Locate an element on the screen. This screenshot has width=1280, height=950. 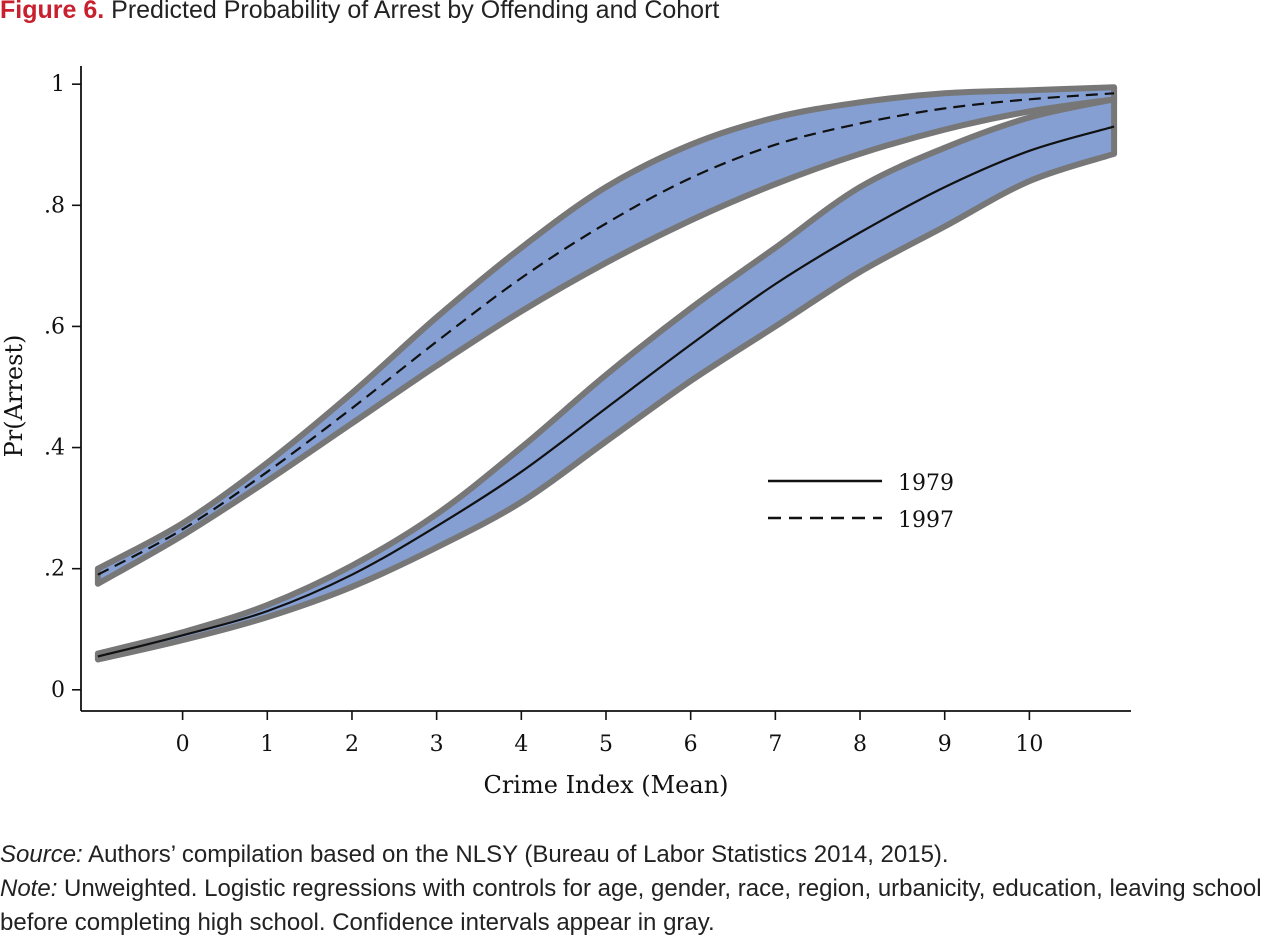
y-axis-ticks: 0 .2 .4 .6 .8 1 is located at coordinates (62, 387).